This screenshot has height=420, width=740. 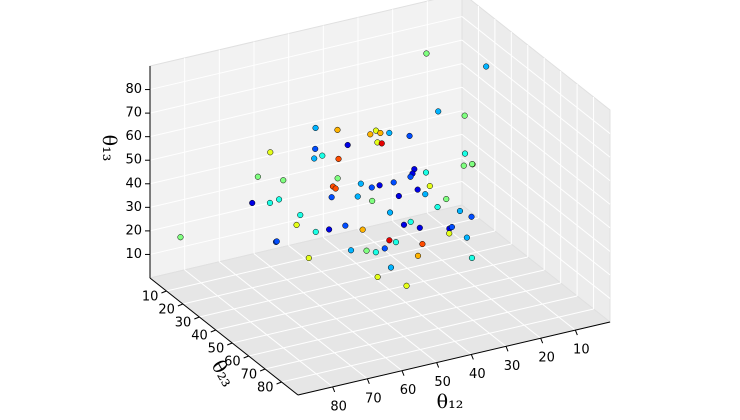 What do you see at coordinates (581, 350) in the screenshot?
I see `x-tick-label: 10` at bounding box center [581, 350].